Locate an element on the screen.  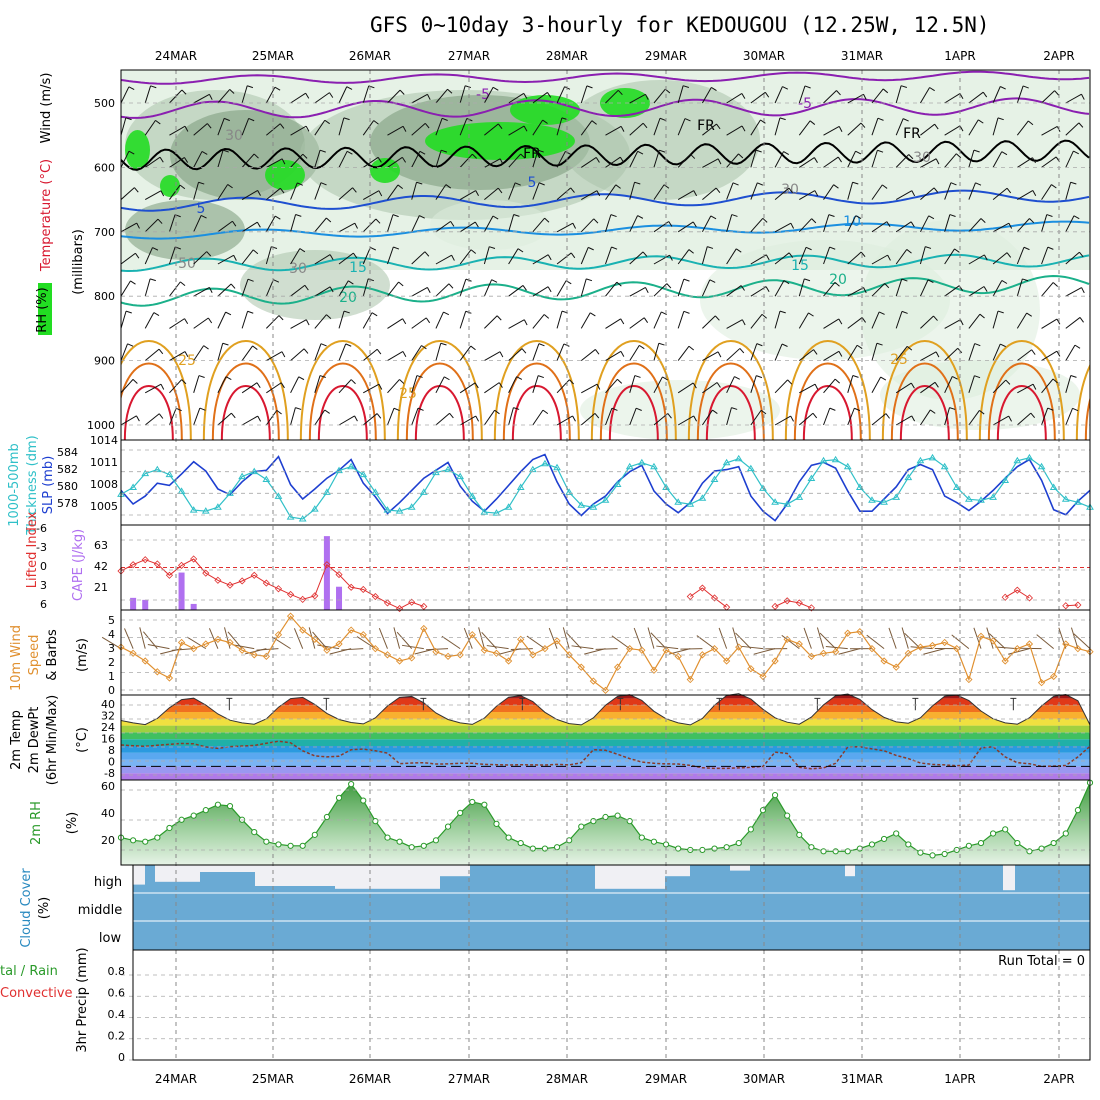
thickness-tick: 580 is located at coordinates (67, 486).